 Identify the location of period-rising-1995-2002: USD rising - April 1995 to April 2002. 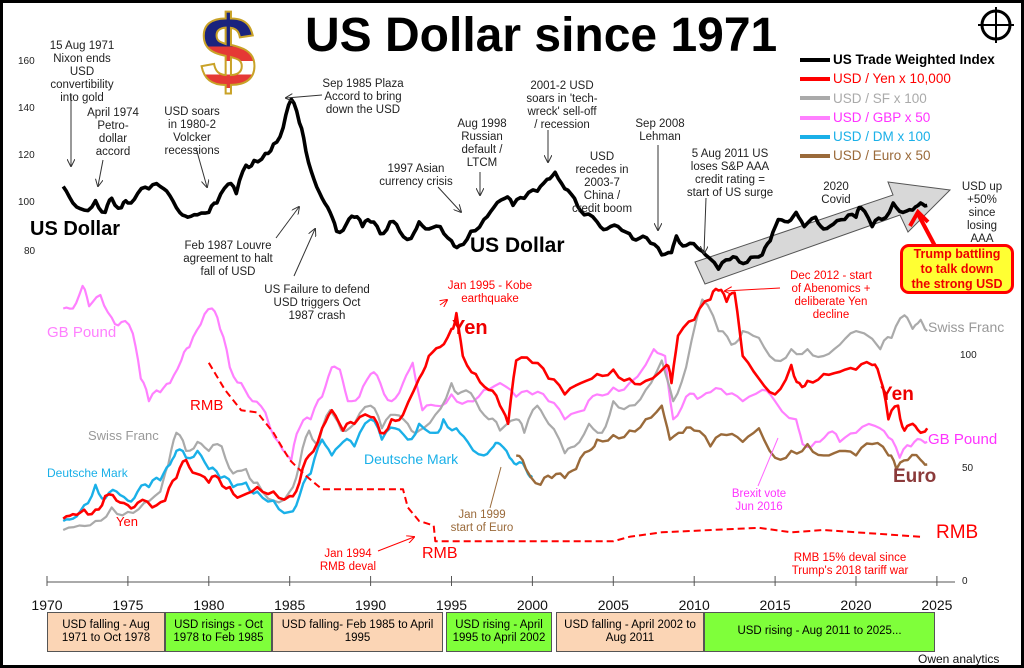
(499, 632).